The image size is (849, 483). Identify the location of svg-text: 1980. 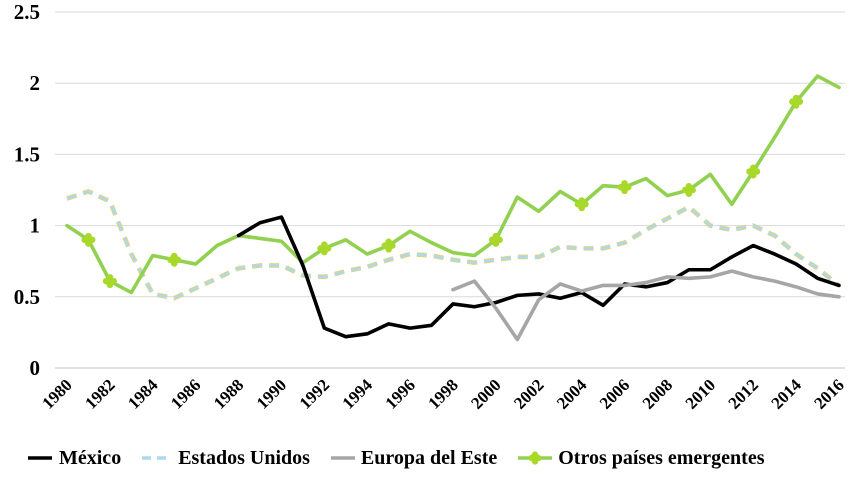
(56, 393).